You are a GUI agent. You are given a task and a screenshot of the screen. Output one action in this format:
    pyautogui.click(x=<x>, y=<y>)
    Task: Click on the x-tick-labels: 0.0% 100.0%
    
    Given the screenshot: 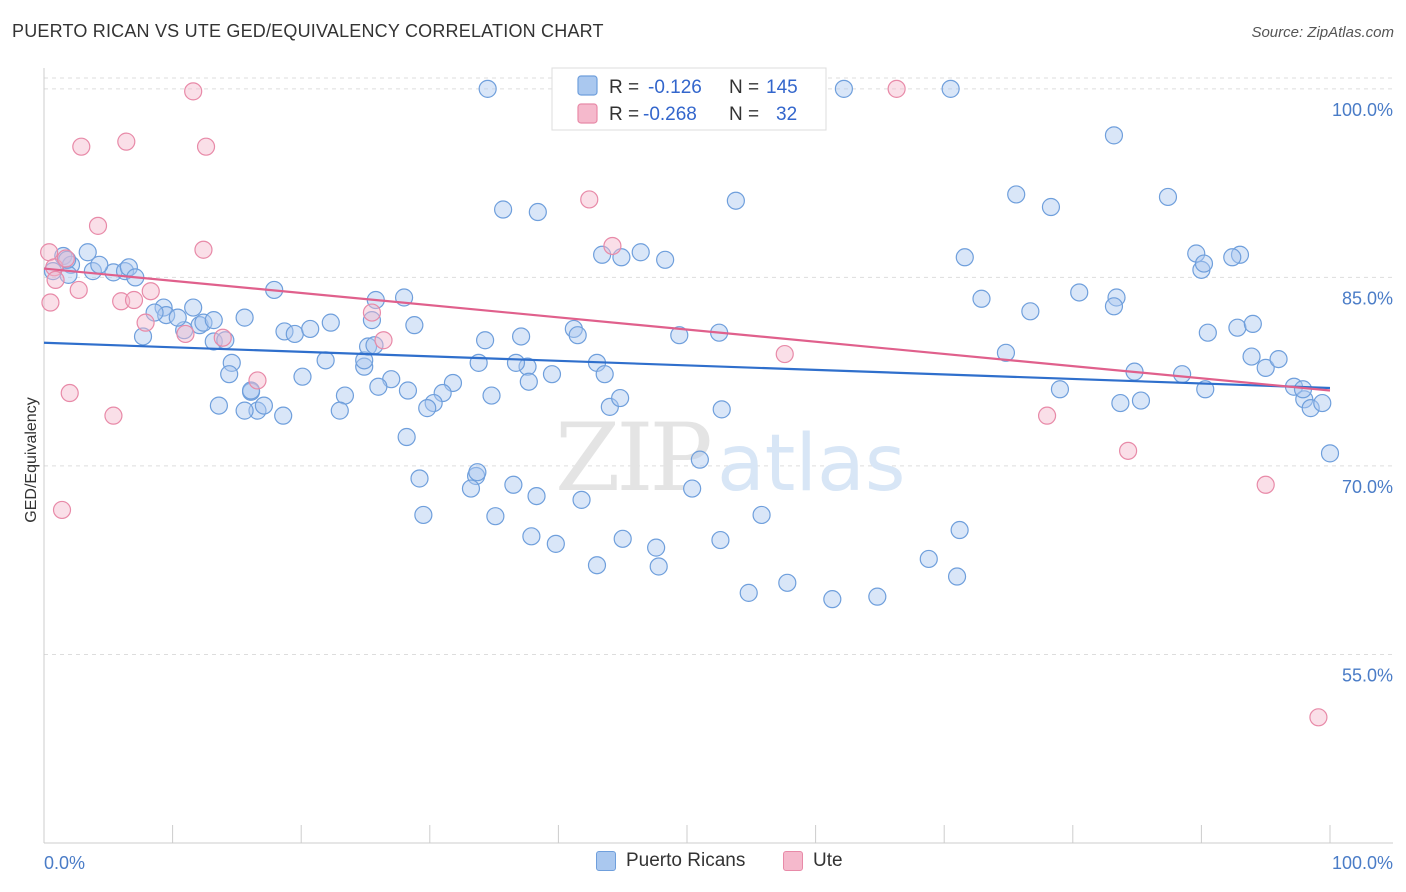 What is the action you would take?
    pyautogui.click(x=718, y=863)
    